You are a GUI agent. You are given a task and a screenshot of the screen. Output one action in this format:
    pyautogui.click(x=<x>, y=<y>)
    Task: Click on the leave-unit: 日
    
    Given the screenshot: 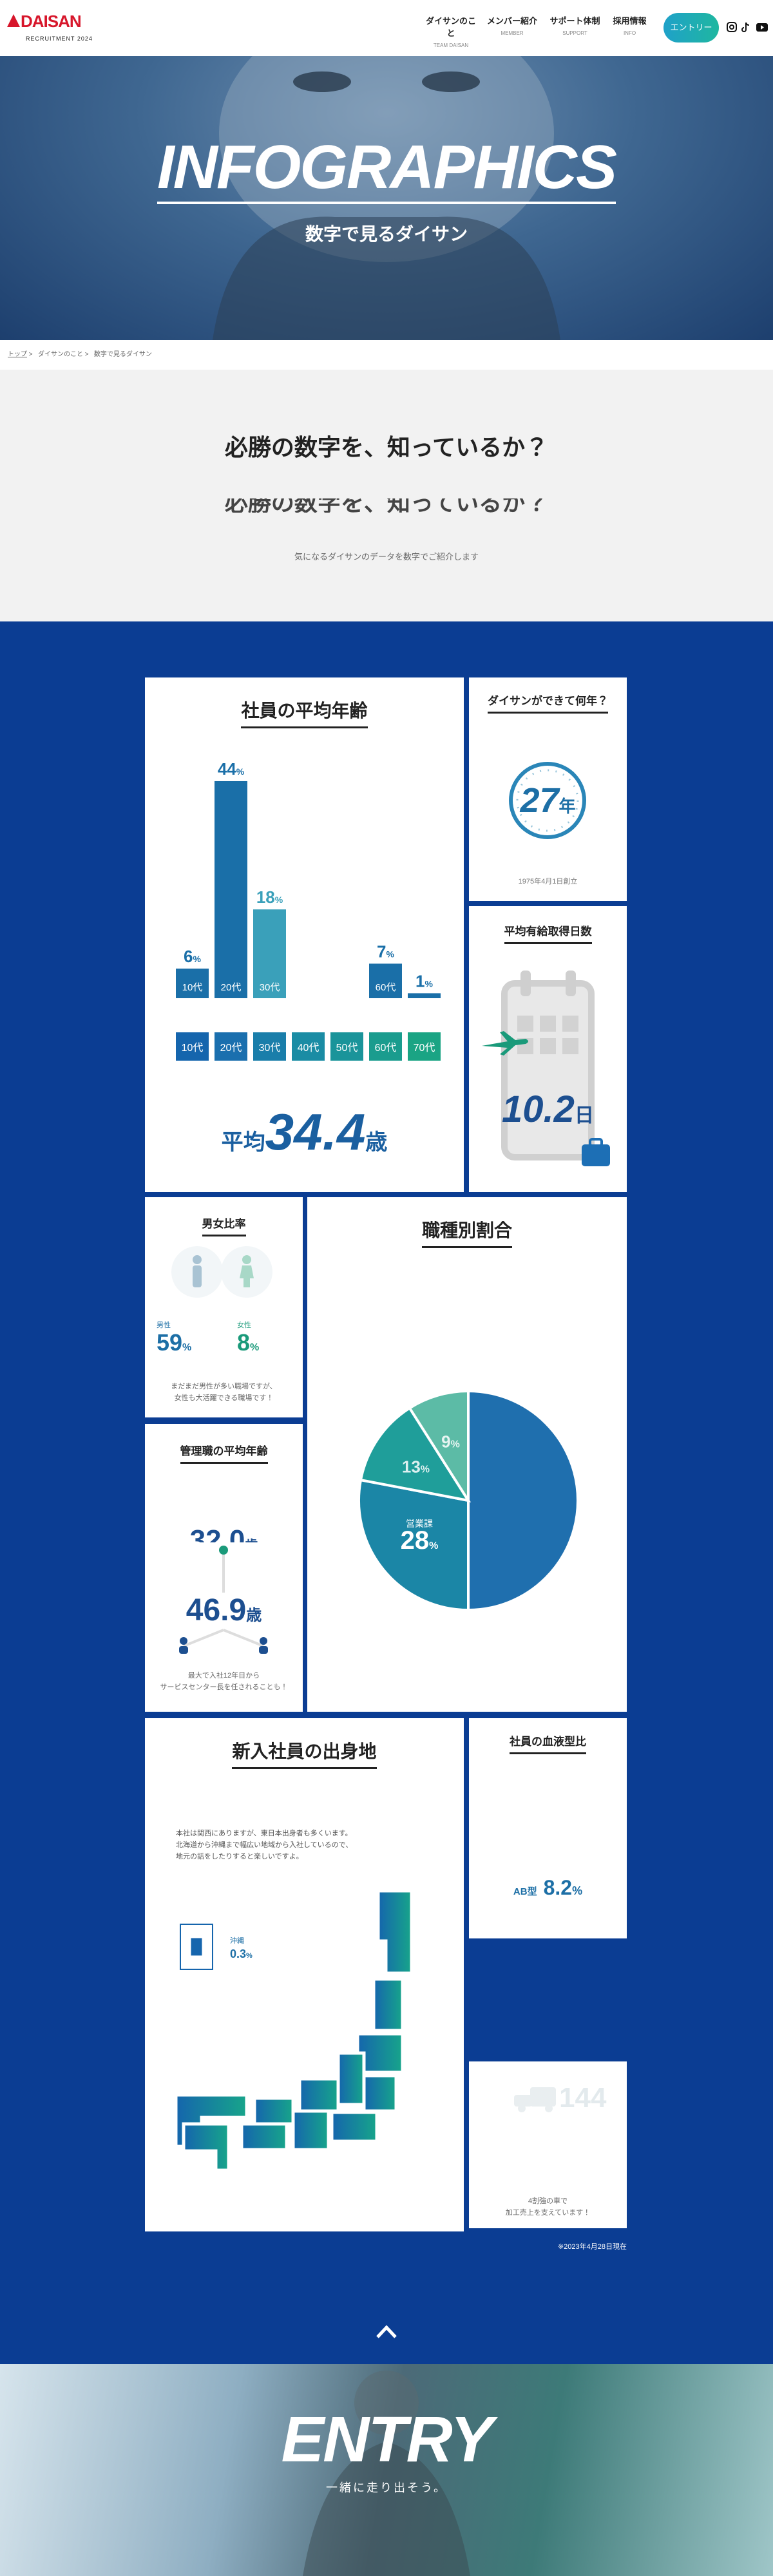 What is the action you would take?
    pyautogui.click(x=584, y=1115)
    